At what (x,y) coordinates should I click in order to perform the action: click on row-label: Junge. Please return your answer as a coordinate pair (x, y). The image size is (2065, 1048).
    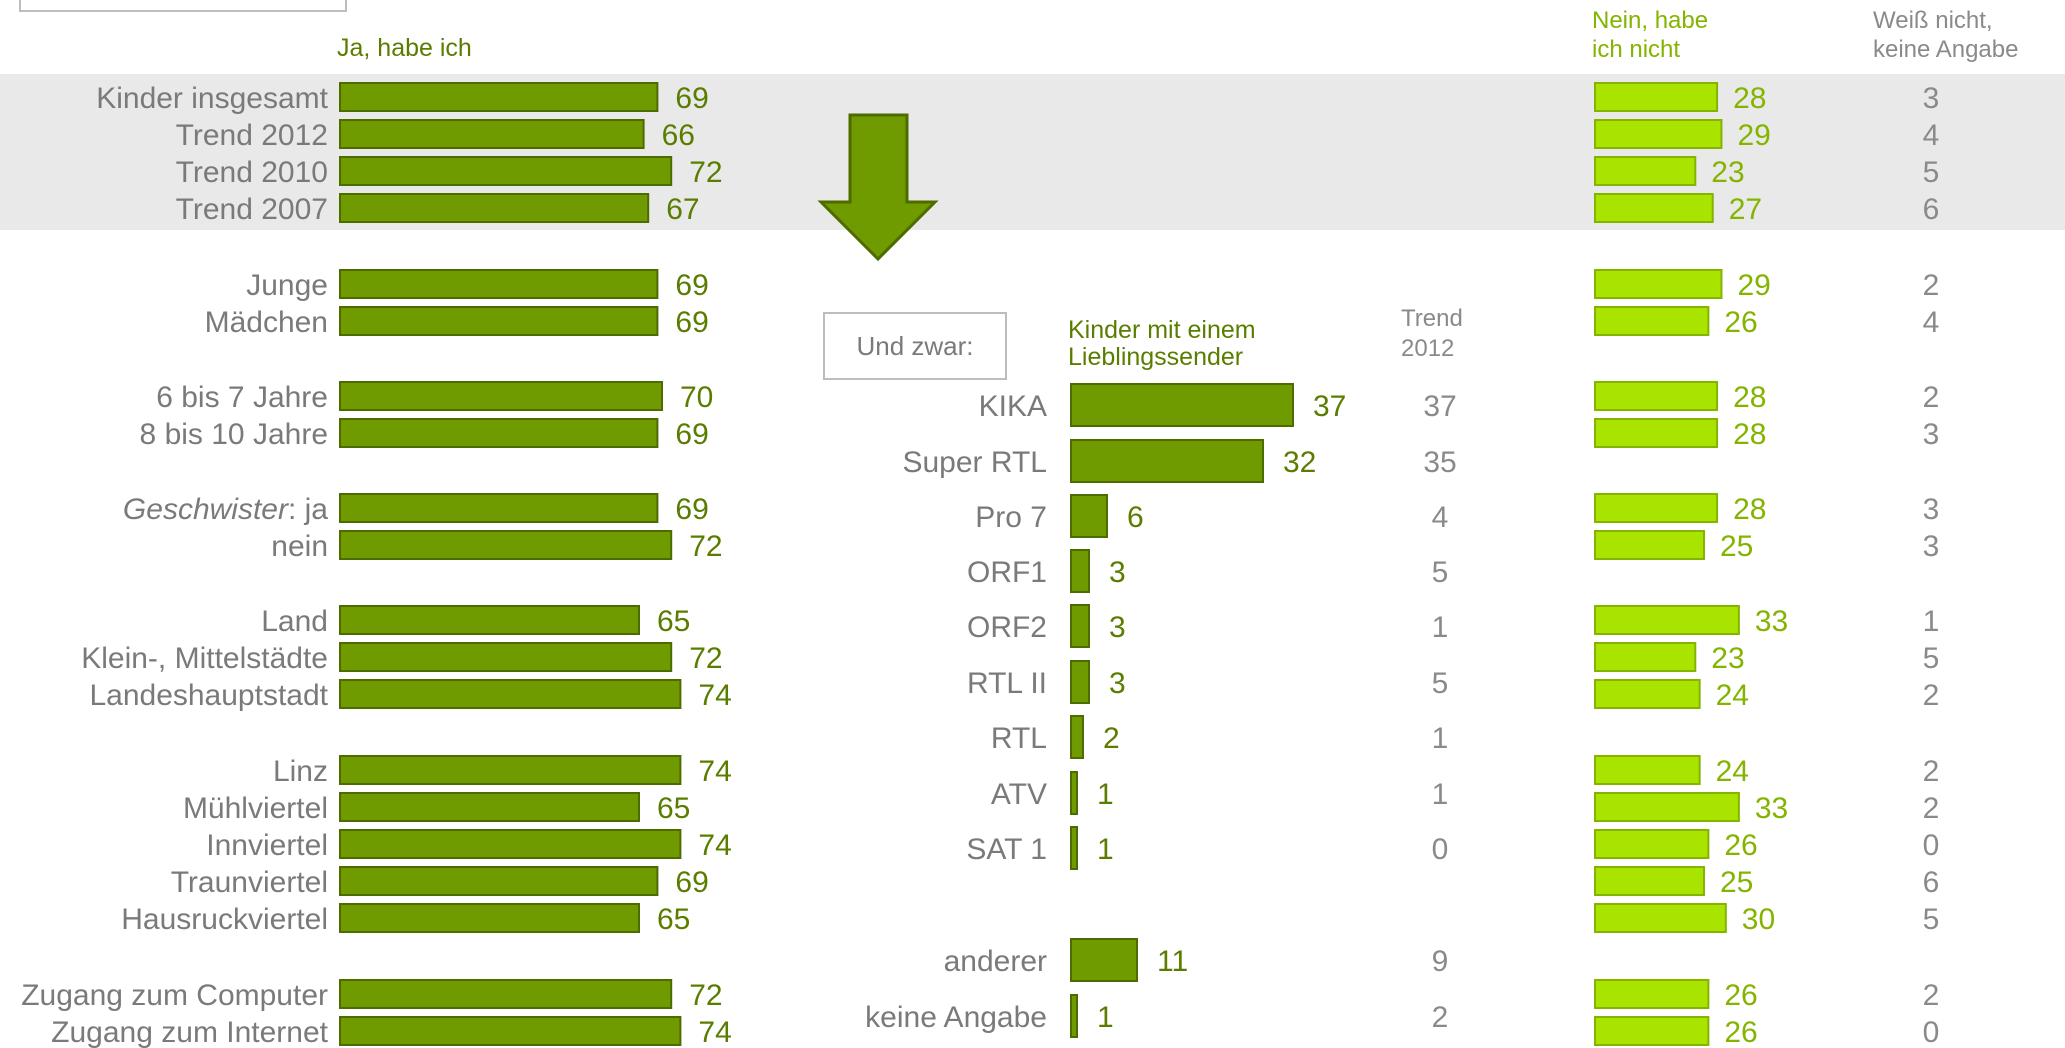
    Looking at the image, I should click on (287, 285).